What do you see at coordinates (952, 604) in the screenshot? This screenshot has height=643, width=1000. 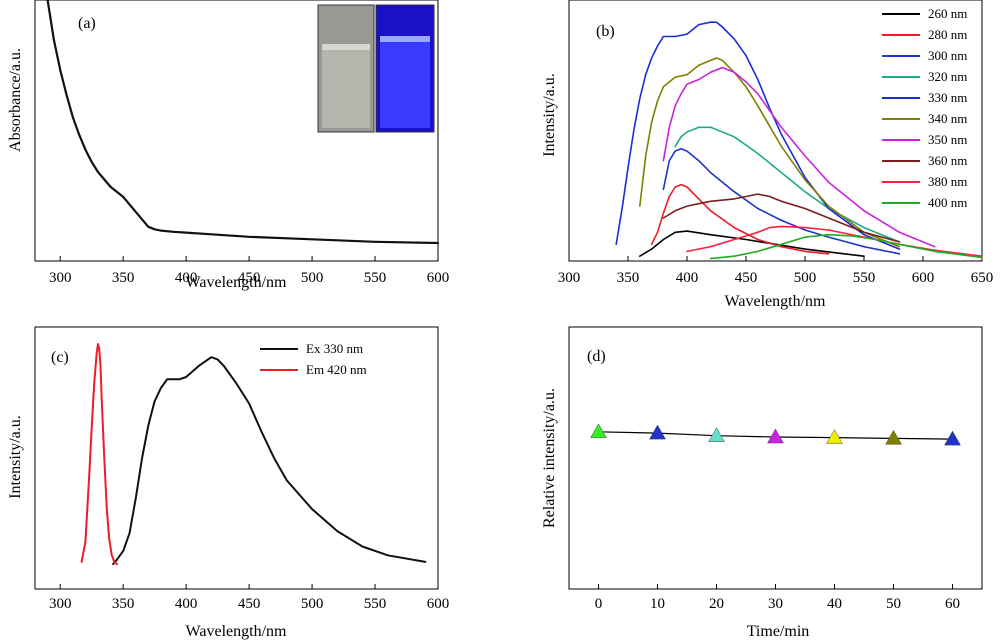 I see `panel-d-xtick-label: 60` at bounding box center [952, 604].